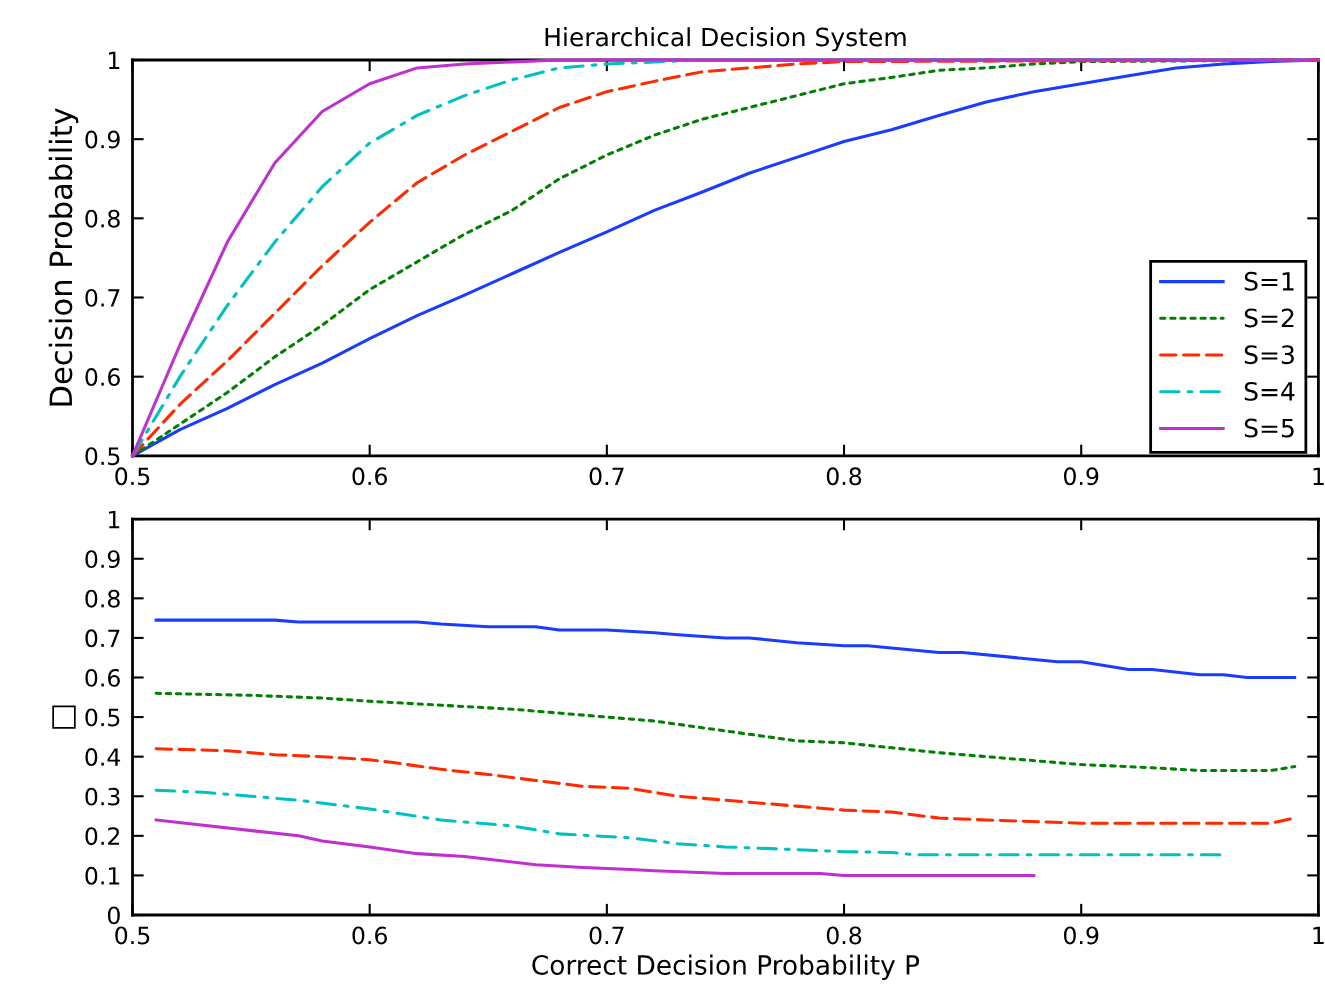 The width and height of the screenshot is (1325, 1000). What do you see at coordinates (1269, 428) in the screenshot?
I see `legend-label: S=5` at bounding box center [1269, 428].